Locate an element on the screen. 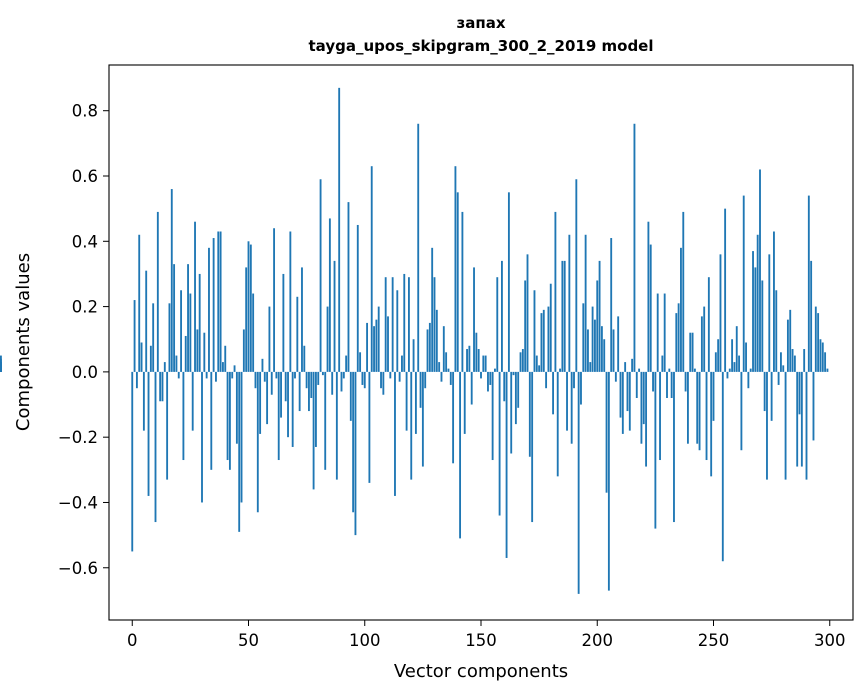 The image size is (867, 696). y-tick-label: −0.4 is located at coordinates (78, 502).